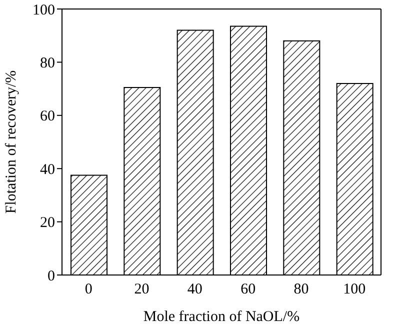 The image size is (400, 325). Describe the element at coordinates (43, 10) in the screenshot. I see `y-tick-label: 100` at that location.